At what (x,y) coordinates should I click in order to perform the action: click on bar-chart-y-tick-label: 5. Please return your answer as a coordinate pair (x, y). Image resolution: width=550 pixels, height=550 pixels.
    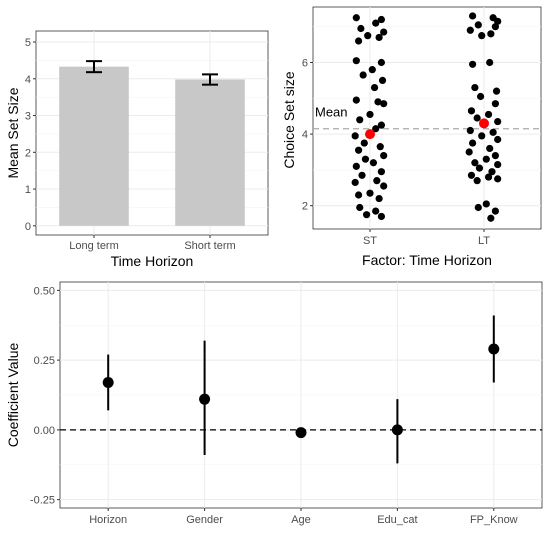
    Looking at the image, I should click on (28, 43).